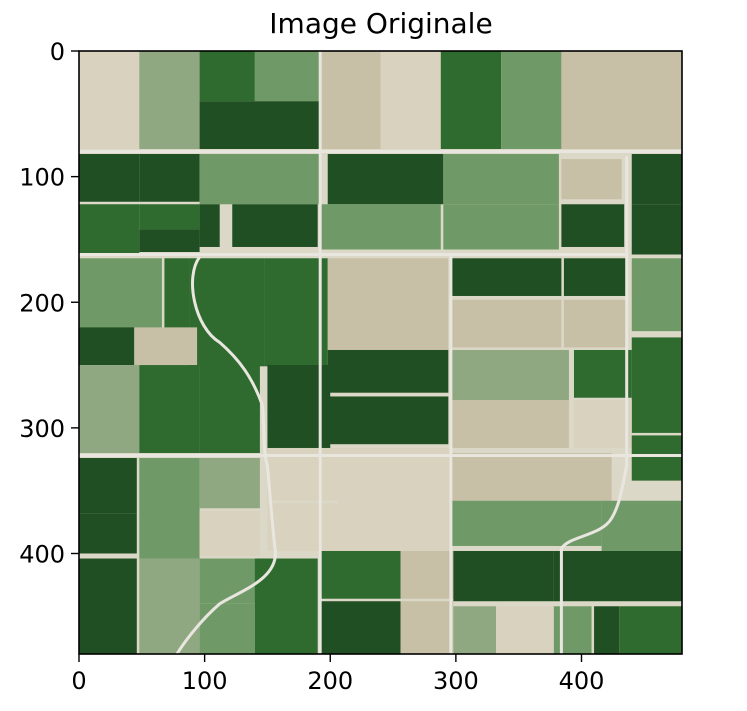  What do you see at coordinates (42, 303) in the screenshot?
I see `y-tick-label: 200` at bounding box center [42, 303].